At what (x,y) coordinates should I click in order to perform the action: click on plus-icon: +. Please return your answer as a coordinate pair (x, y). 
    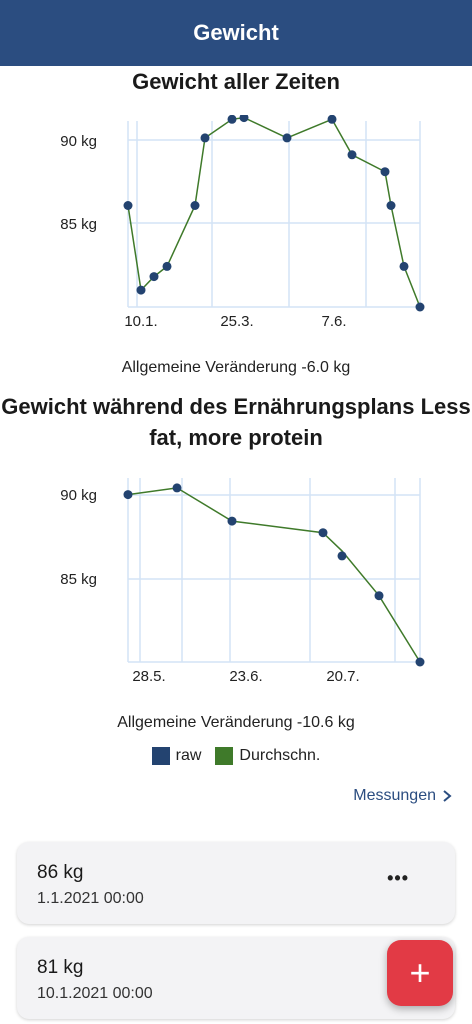
    Looking at the image, I should click on (420, 972).